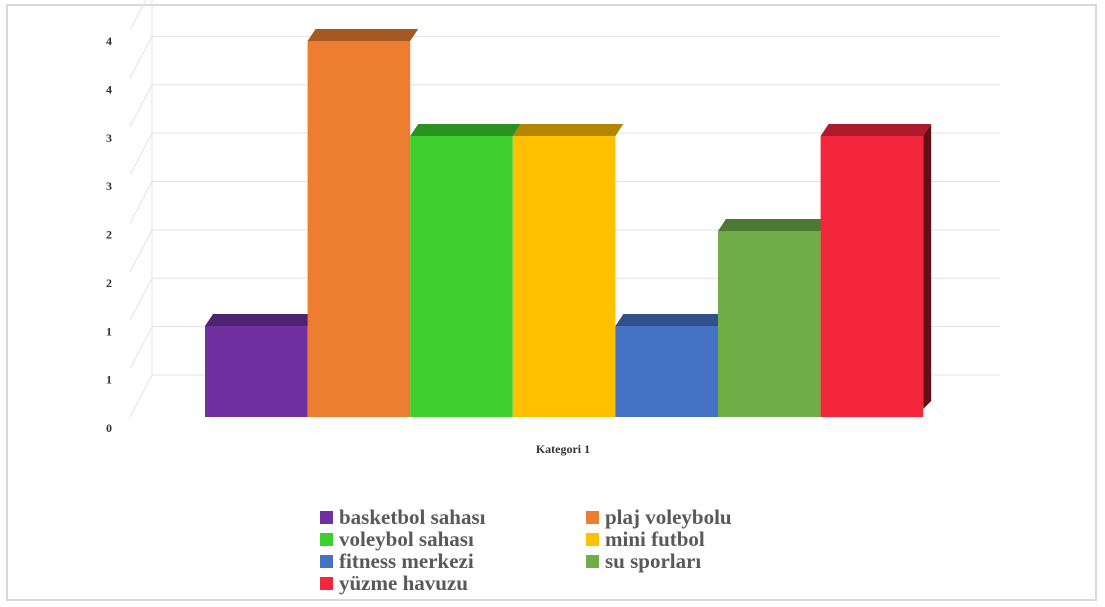 Image resolution: width=1105 pixels, height=607 pixels. What do you see at coordinates (406, 561) in the screenshot?
I see `legend-label: fitness merkezi` at bounding box center [406, 561].